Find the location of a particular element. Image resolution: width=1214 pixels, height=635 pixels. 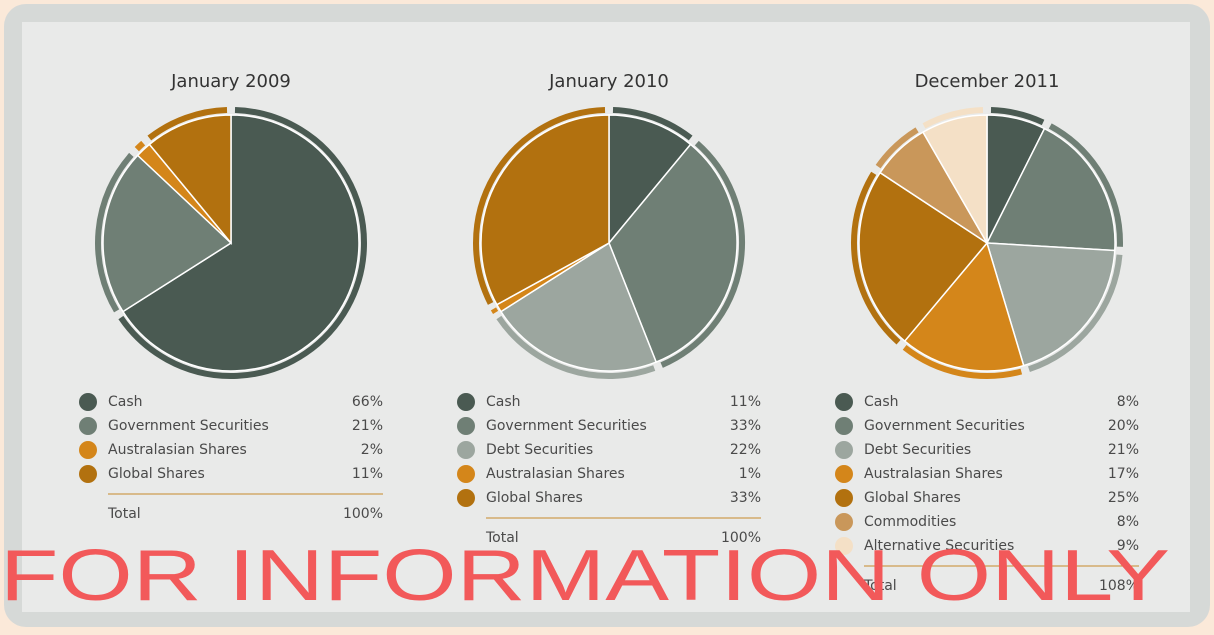

legend-value: 1% is located at coordinates (750, 474).